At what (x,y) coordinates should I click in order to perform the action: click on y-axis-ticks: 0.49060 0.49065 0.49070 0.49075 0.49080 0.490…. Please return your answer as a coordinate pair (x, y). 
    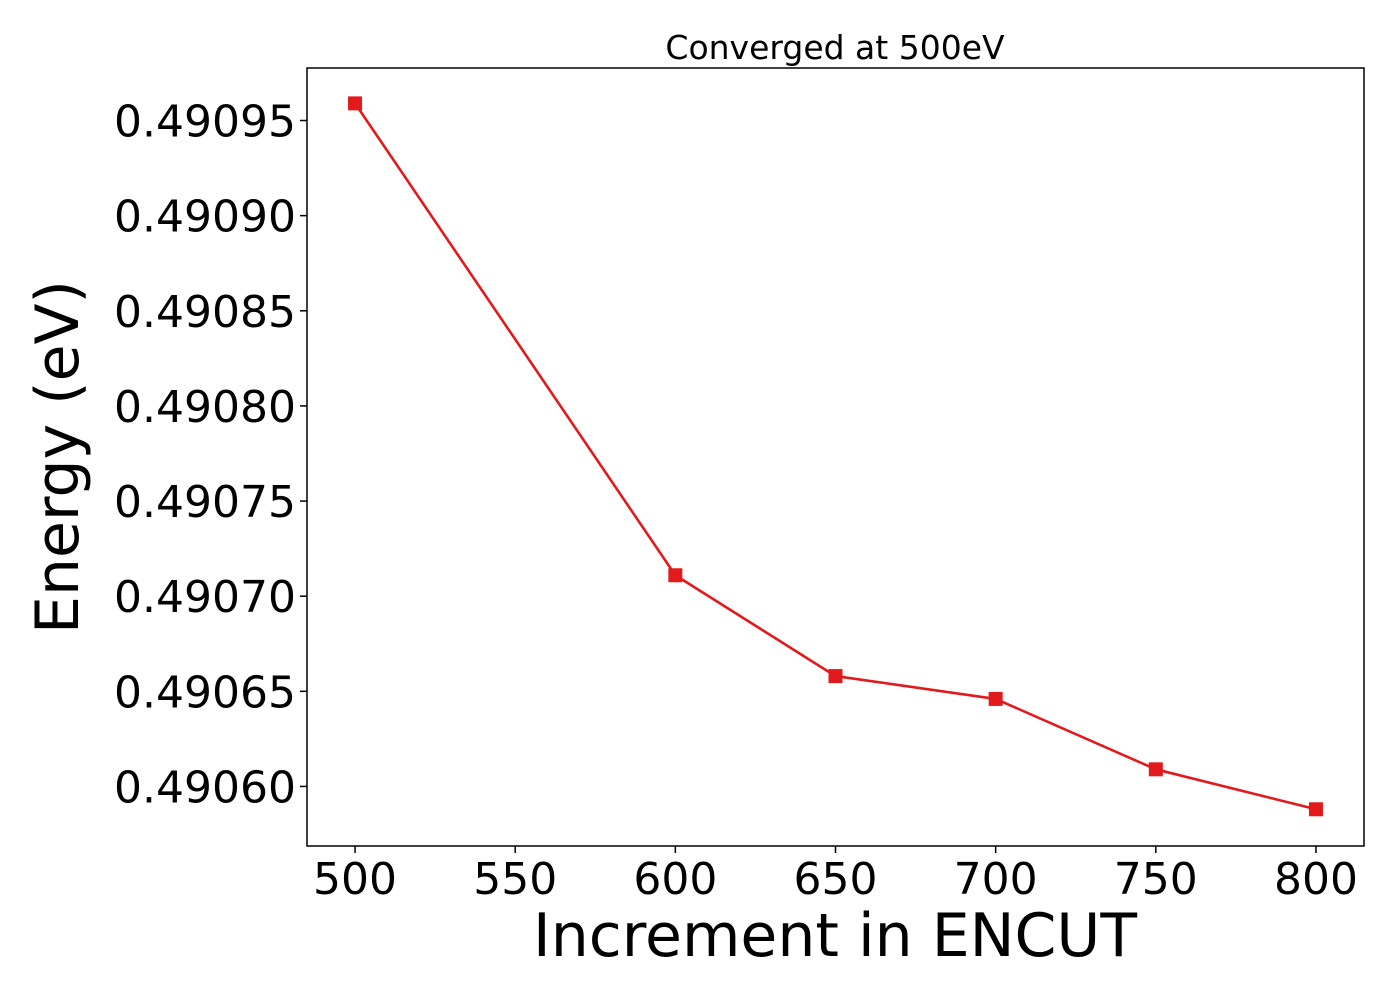
    Looking at the image, I should click on (210, 455).